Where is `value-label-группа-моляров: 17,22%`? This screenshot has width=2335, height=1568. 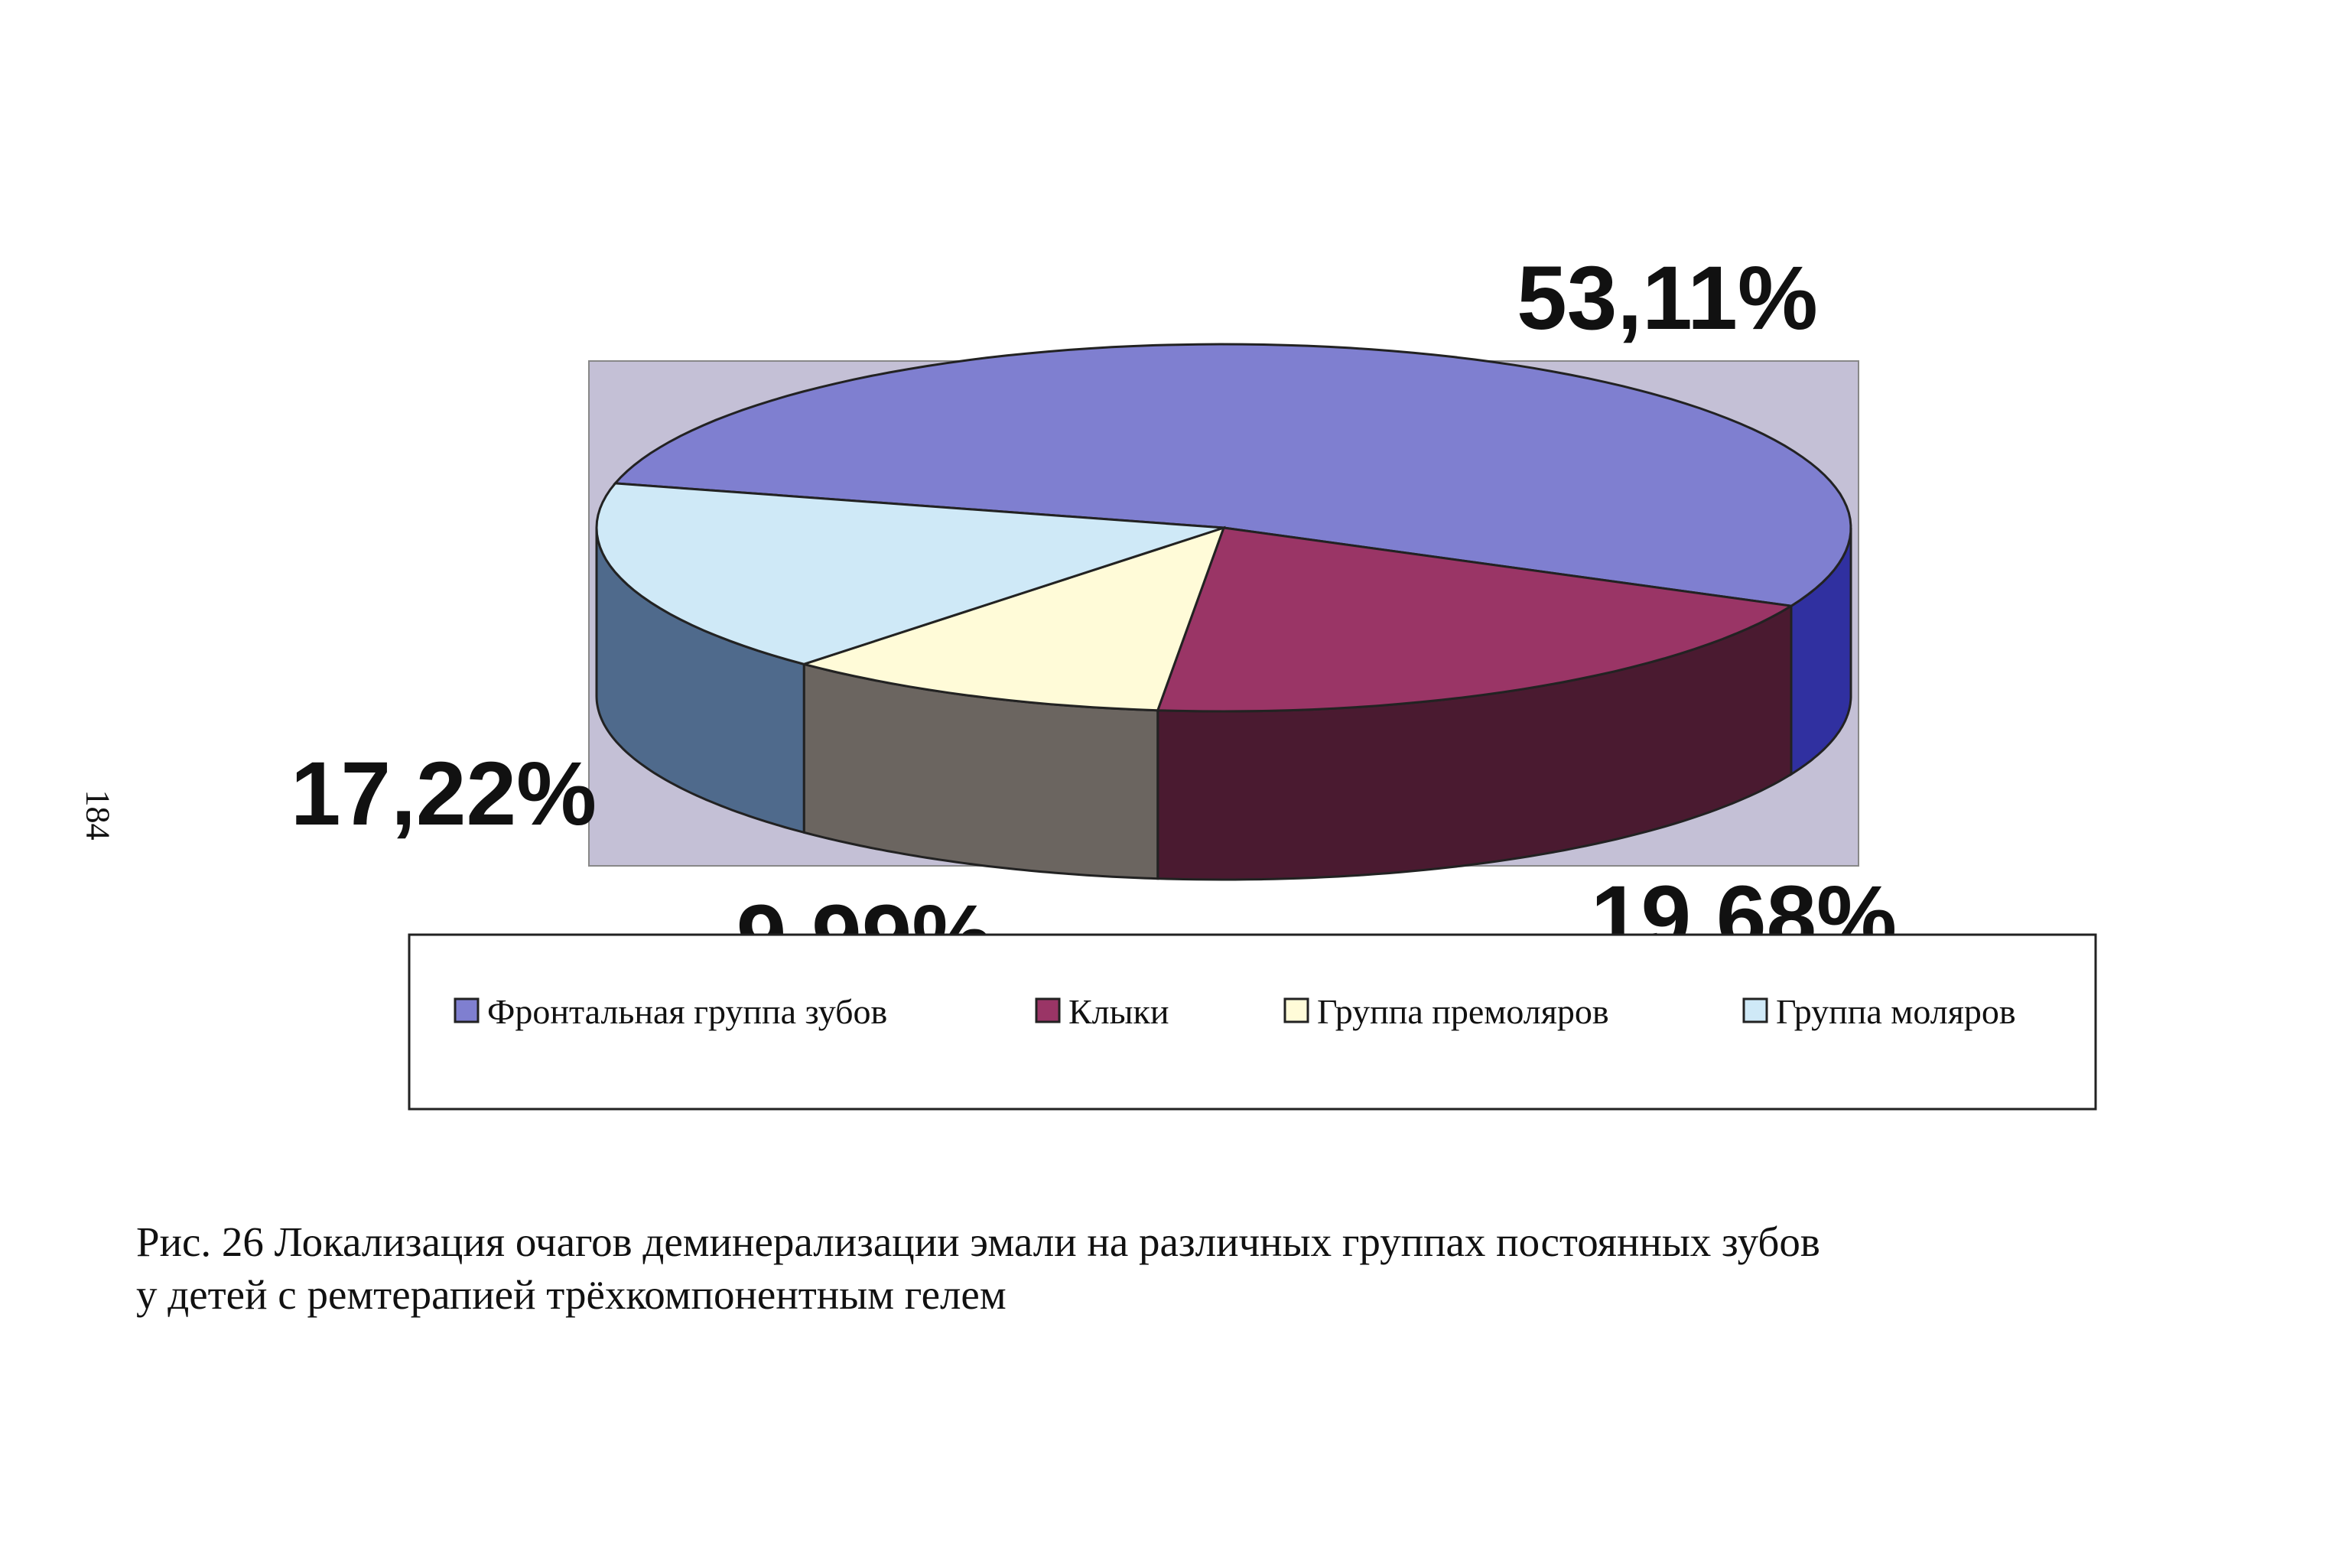
value-label-группа-моляров: 17,22% is located at coordinates (444, 794).